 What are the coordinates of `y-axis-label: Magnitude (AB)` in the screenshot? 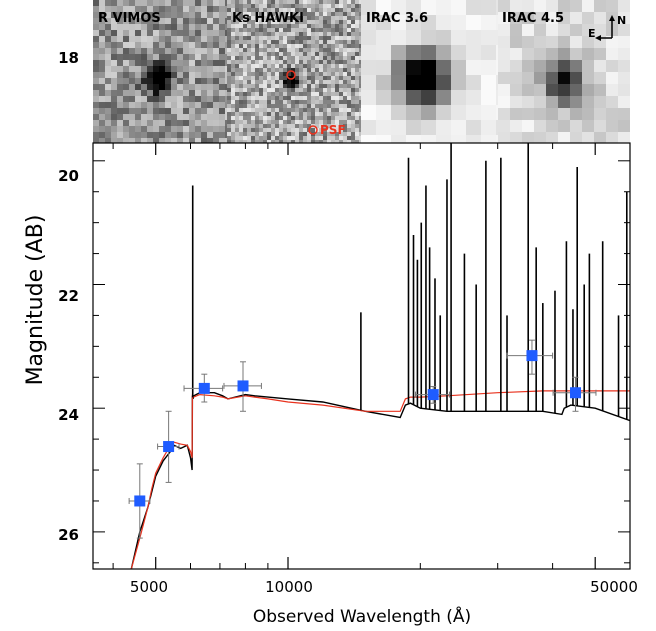 It's located at (35, 300).